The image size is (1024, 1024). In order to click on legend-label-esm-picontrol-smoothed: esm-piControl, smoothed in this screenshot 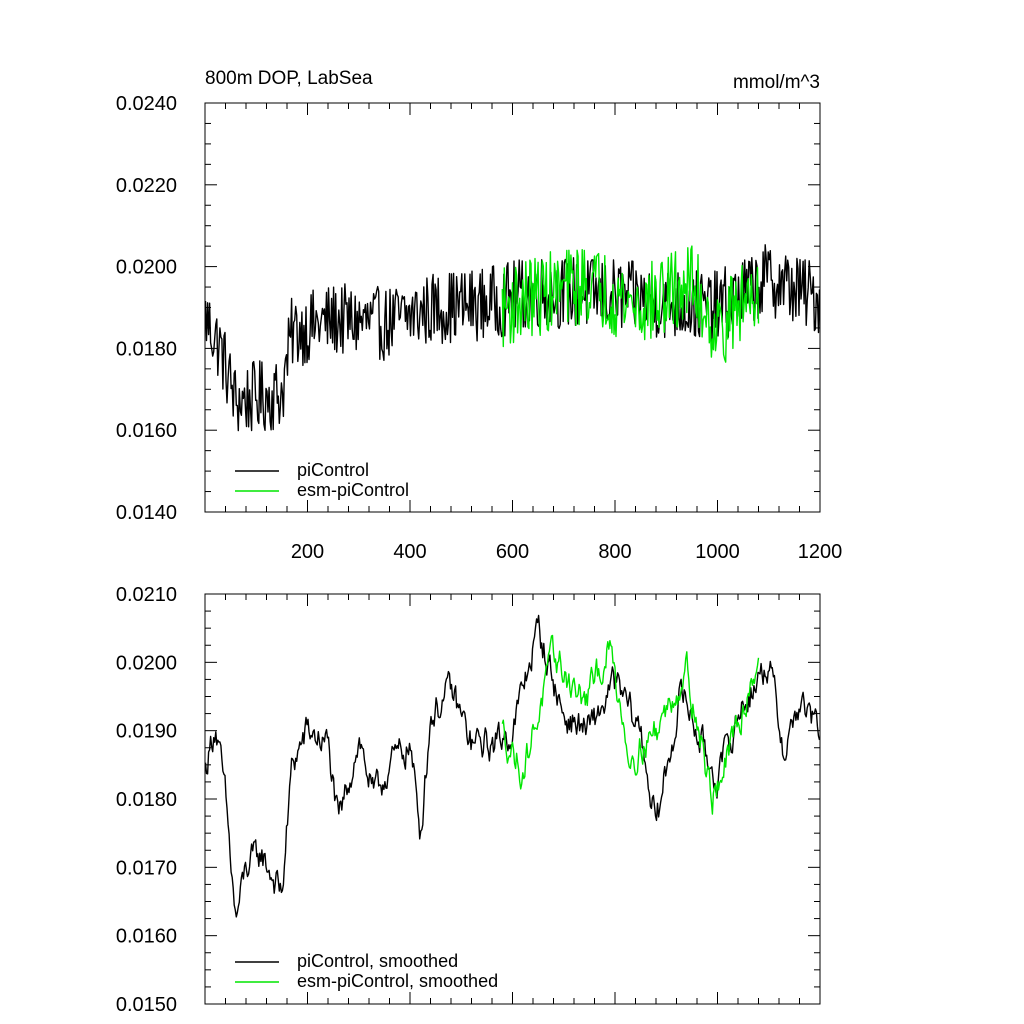, I will do `click(397, 981)`.